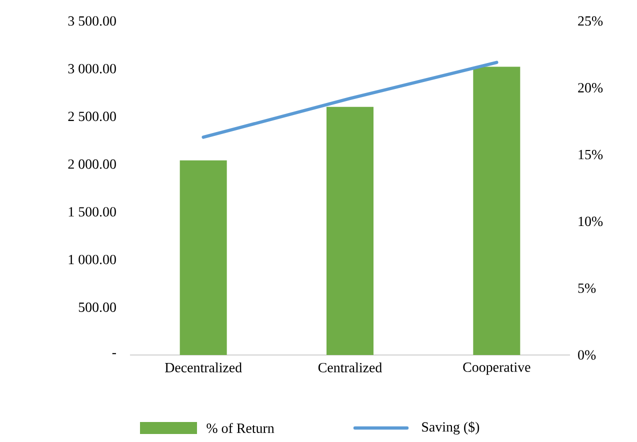  Describe the element at coordinates (240, 428) in the screenshot. I see `legend-label: % of Return` at that location.